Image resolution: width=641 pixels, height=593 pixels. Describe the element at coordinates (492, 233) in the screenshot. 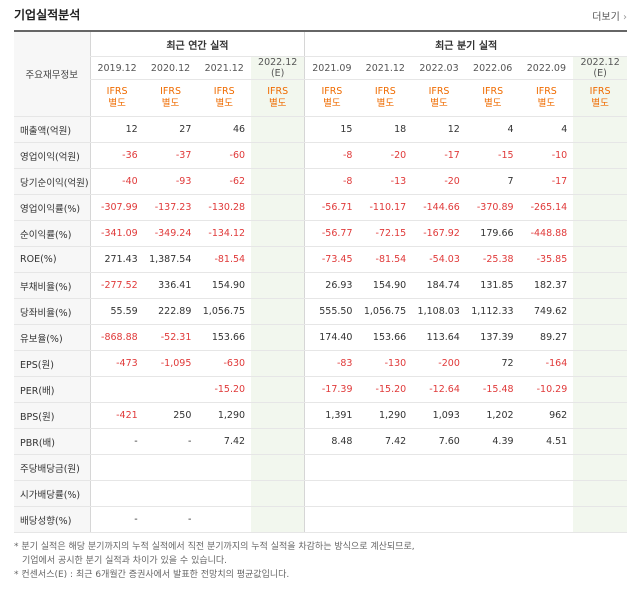

I see `value-cell: 179.66` at that location.